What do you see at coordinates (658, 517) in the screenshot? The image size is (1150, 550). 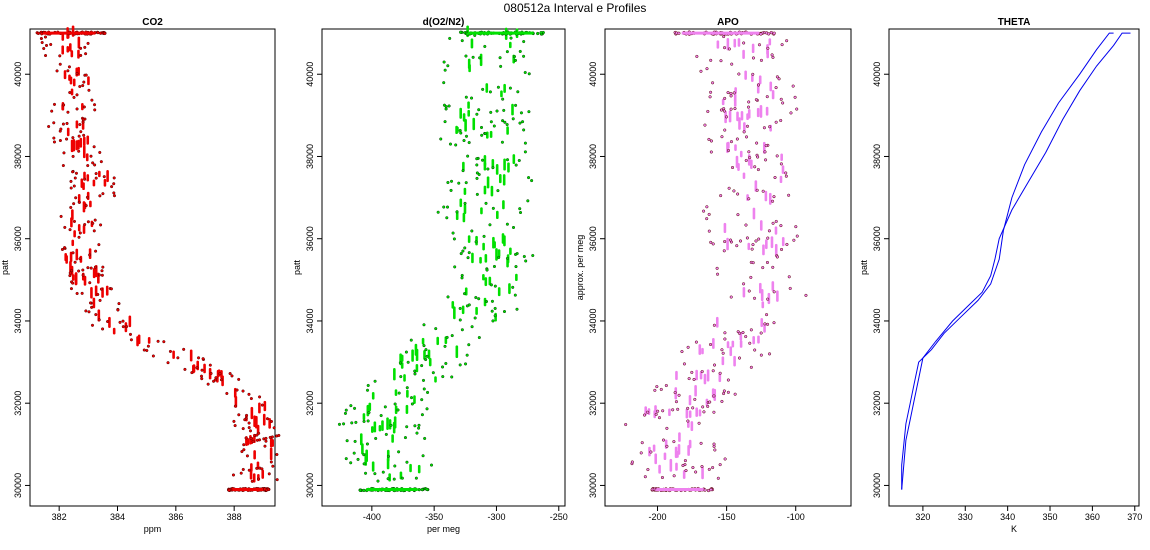 I see `x-tick-label: -200` at bounding box center [658, 517].